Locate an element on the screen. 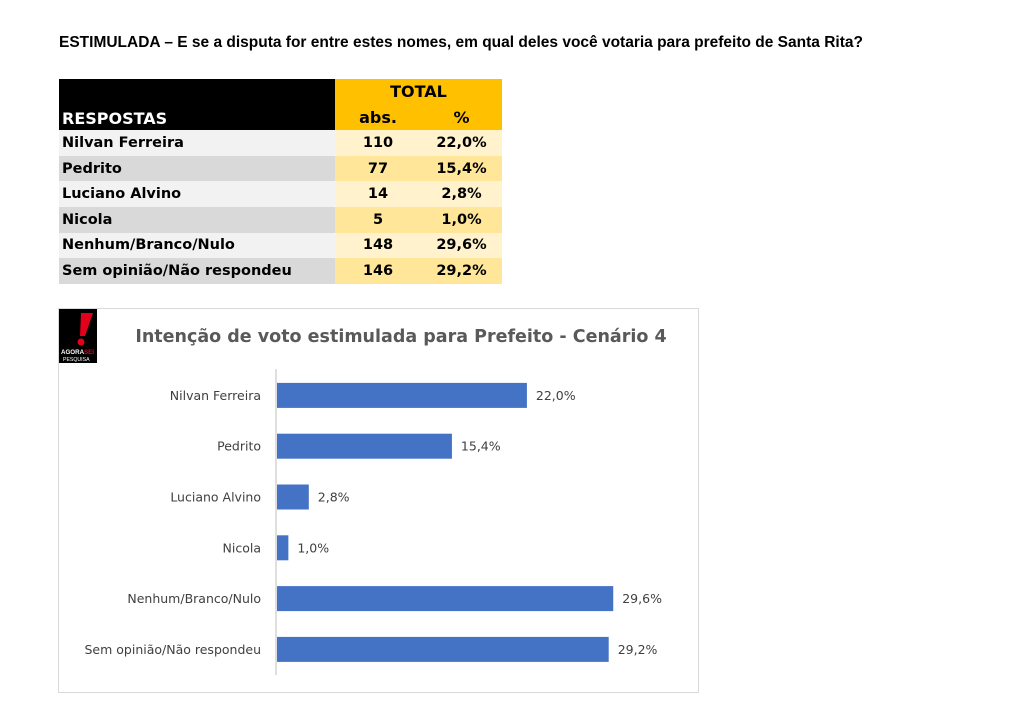 The height and width of the screenshot is (724, 1024). table-row: Sem opinião/Não respondeu 146 29,2% is located at coordinates (280, 271).